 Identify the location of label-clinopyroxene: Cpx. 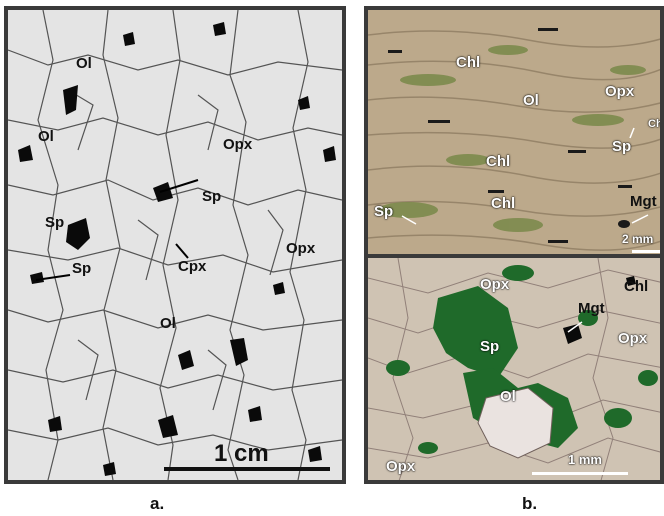
(192, 266).